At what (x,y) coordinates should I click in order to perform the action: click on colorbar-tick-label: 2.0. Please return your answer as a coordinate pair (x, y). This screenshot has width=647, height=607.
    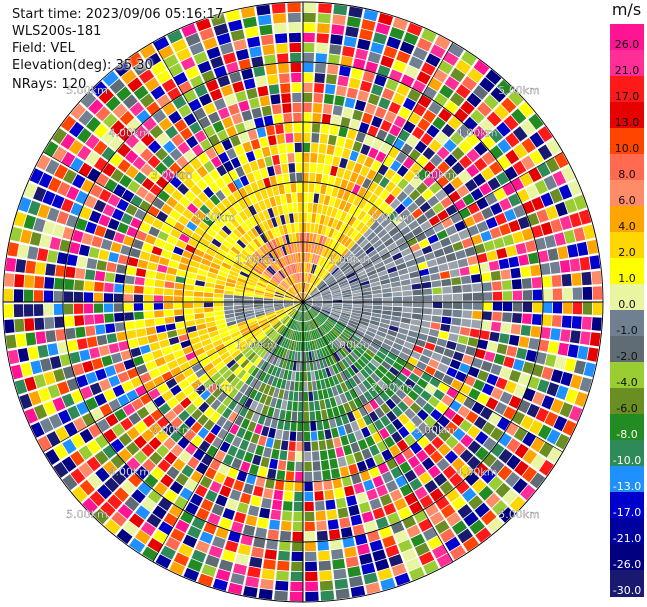
    Looking at the image, I should click on (627, 252).